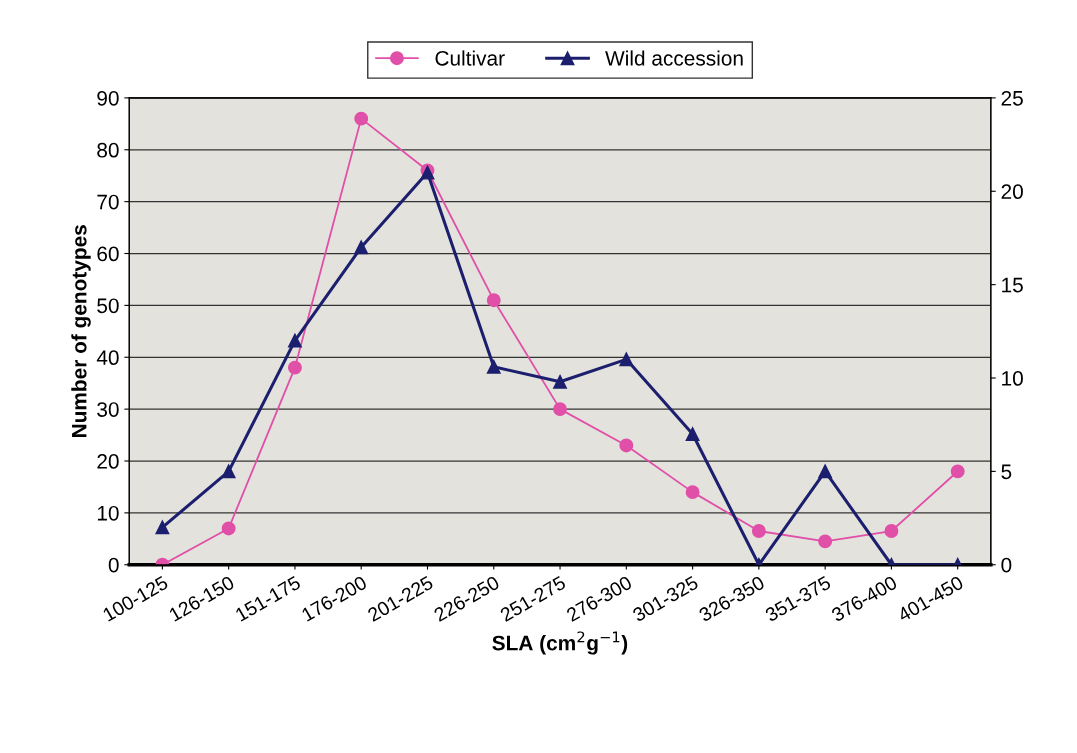  What do you see at coordinates (1012, 192) in the screenshot?
I see `y2-tick-label: 20` at bounding box center [1012, 192].